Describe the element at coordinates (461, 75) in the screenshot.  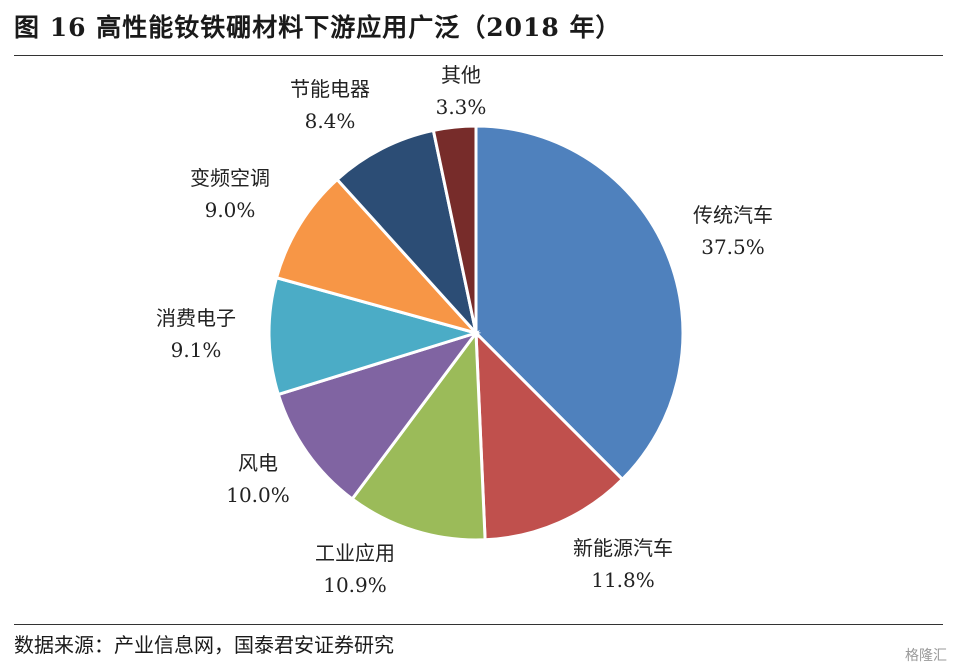
I see `slice-label-8: 其他` at that location.